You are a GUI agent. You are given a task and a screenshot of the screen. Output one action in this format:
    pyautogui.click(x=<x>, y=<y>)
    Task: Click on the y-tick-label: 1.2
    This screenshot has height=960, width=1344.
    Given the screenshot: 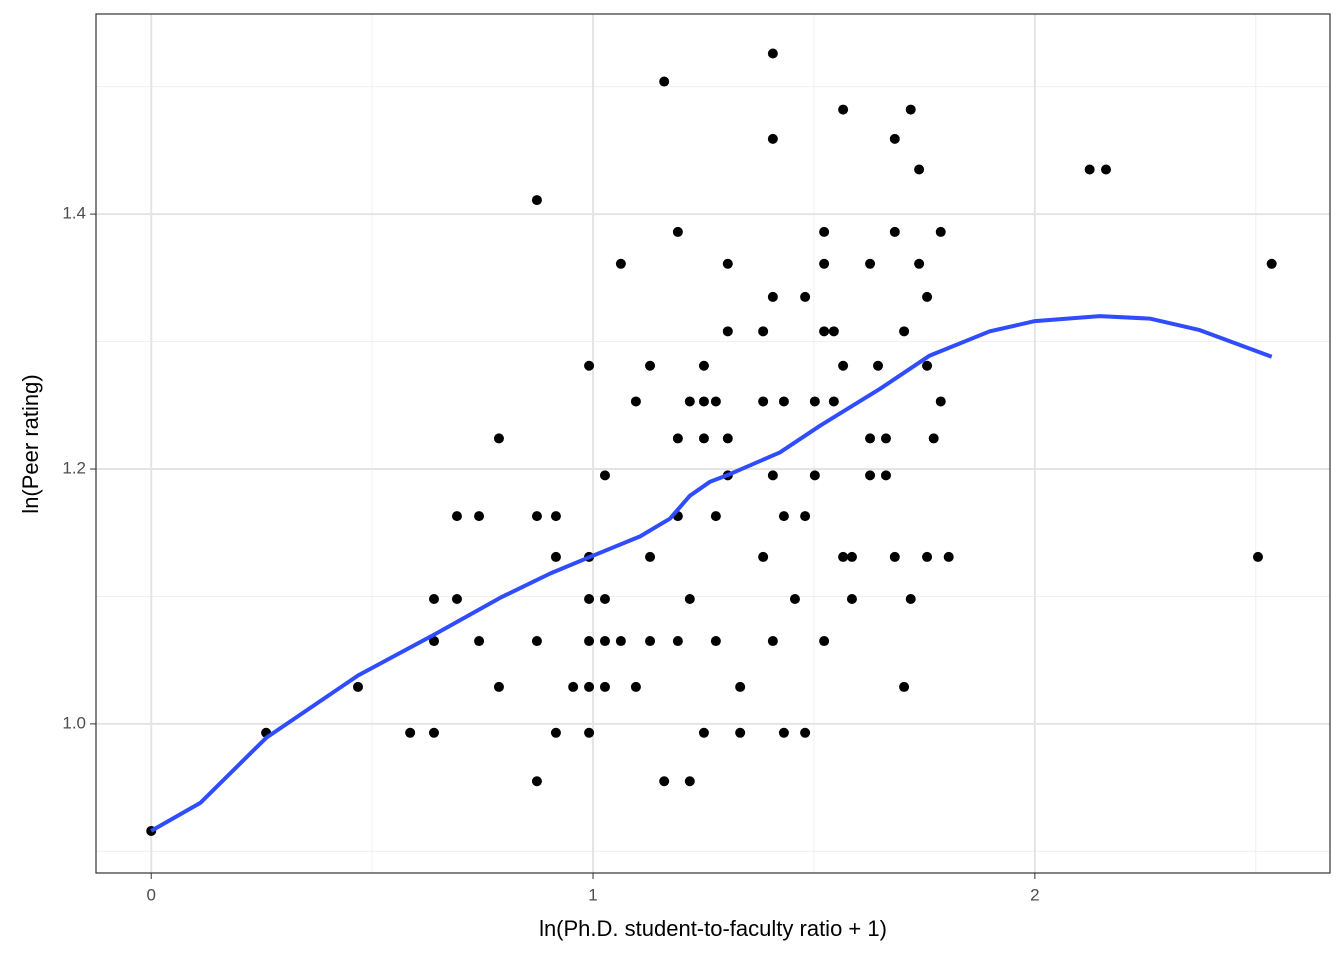 What is the action you would take?
    pyautogui.click(x=74, y=467)
    